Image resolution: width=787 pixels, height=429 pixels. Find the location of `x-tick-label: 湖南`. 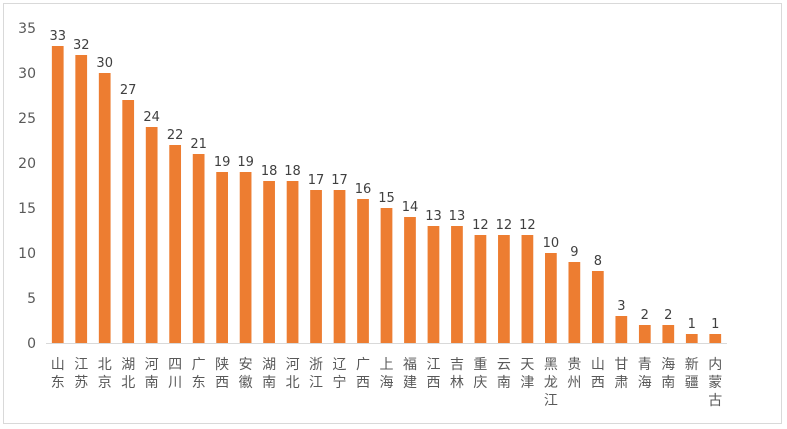

x-tick-label: 湖南 is located at coordinates (269, 374).